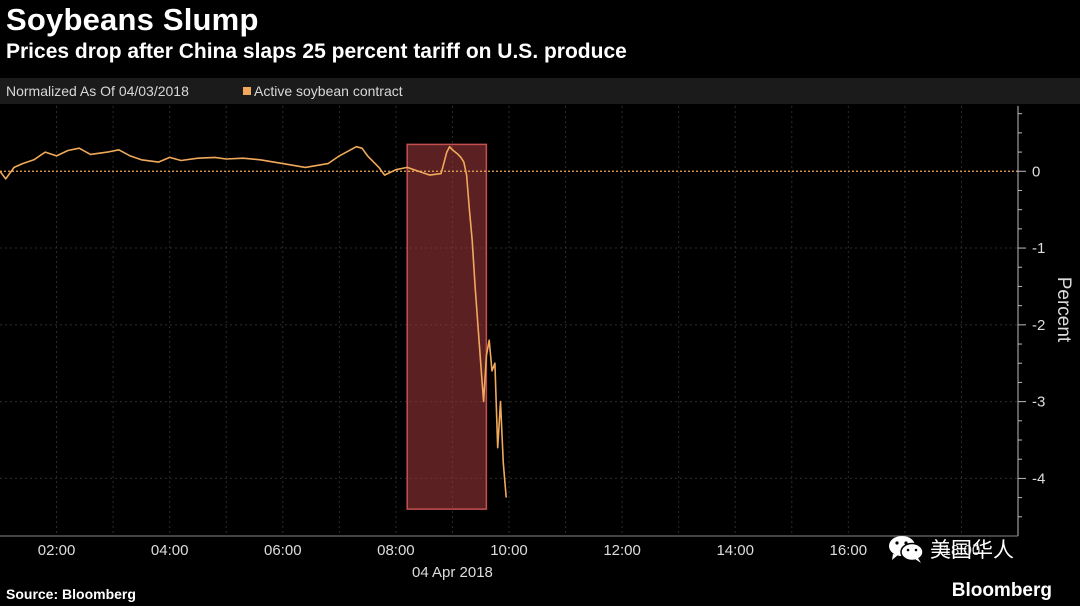 The image size is (1080, 606). I want to click on x-tick-label: 12:00, so click(622, 550).